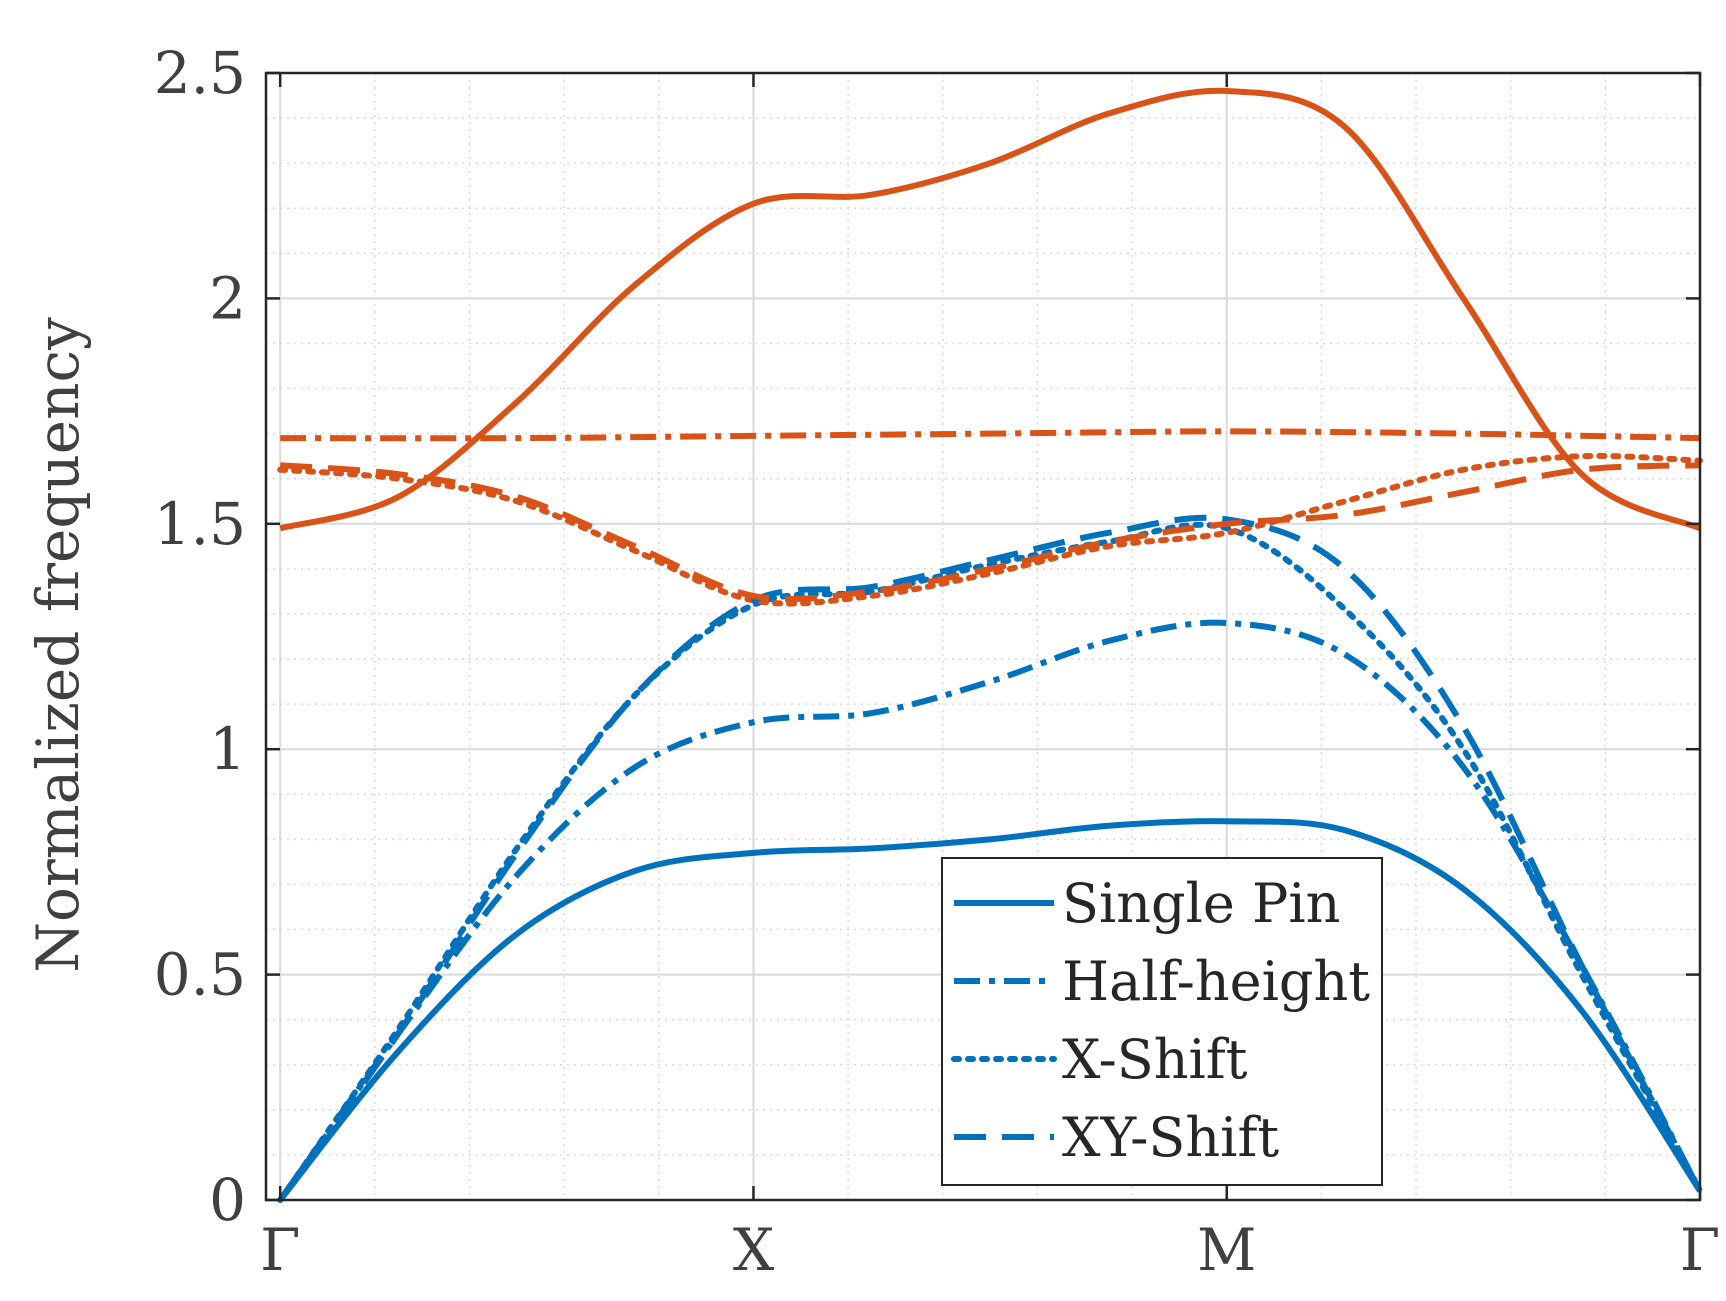 The width and height of the screenshot is (1726, 1301). Describe the element at coordinates (754, 1250) in the screenshot. I see `x-tick-label: X` at that location.